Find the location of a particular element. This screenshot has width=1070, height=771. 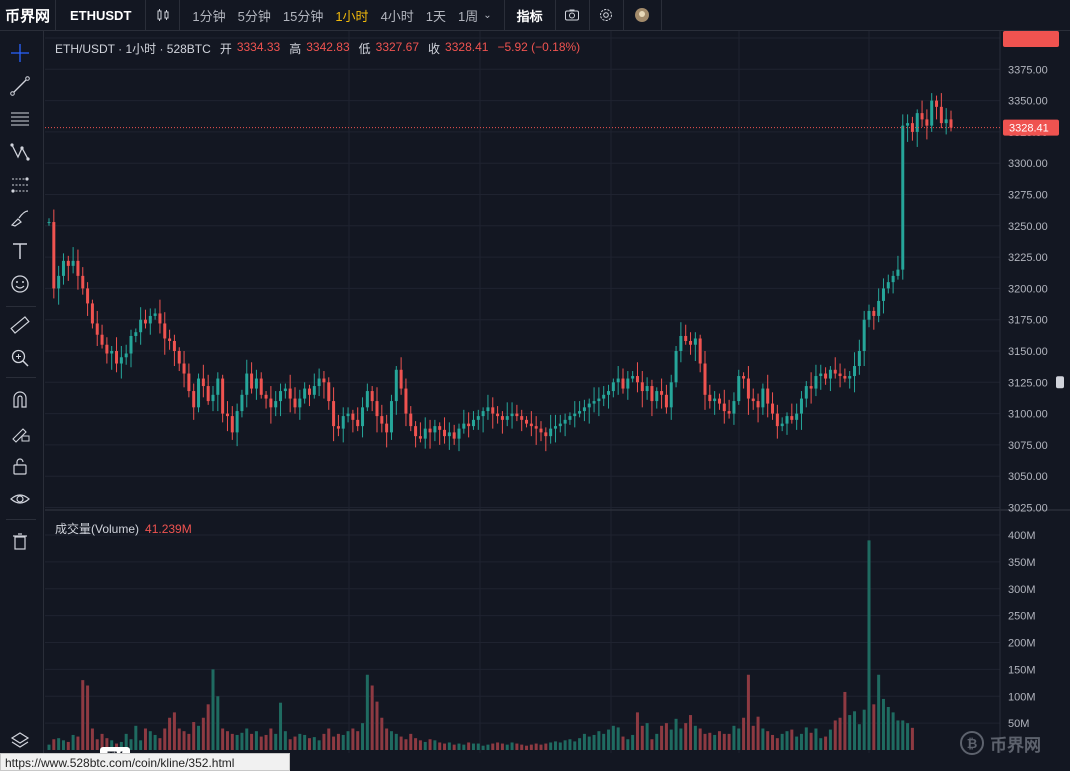

price-tick-label: 3250.00 is located at coordinates (1028, 227).